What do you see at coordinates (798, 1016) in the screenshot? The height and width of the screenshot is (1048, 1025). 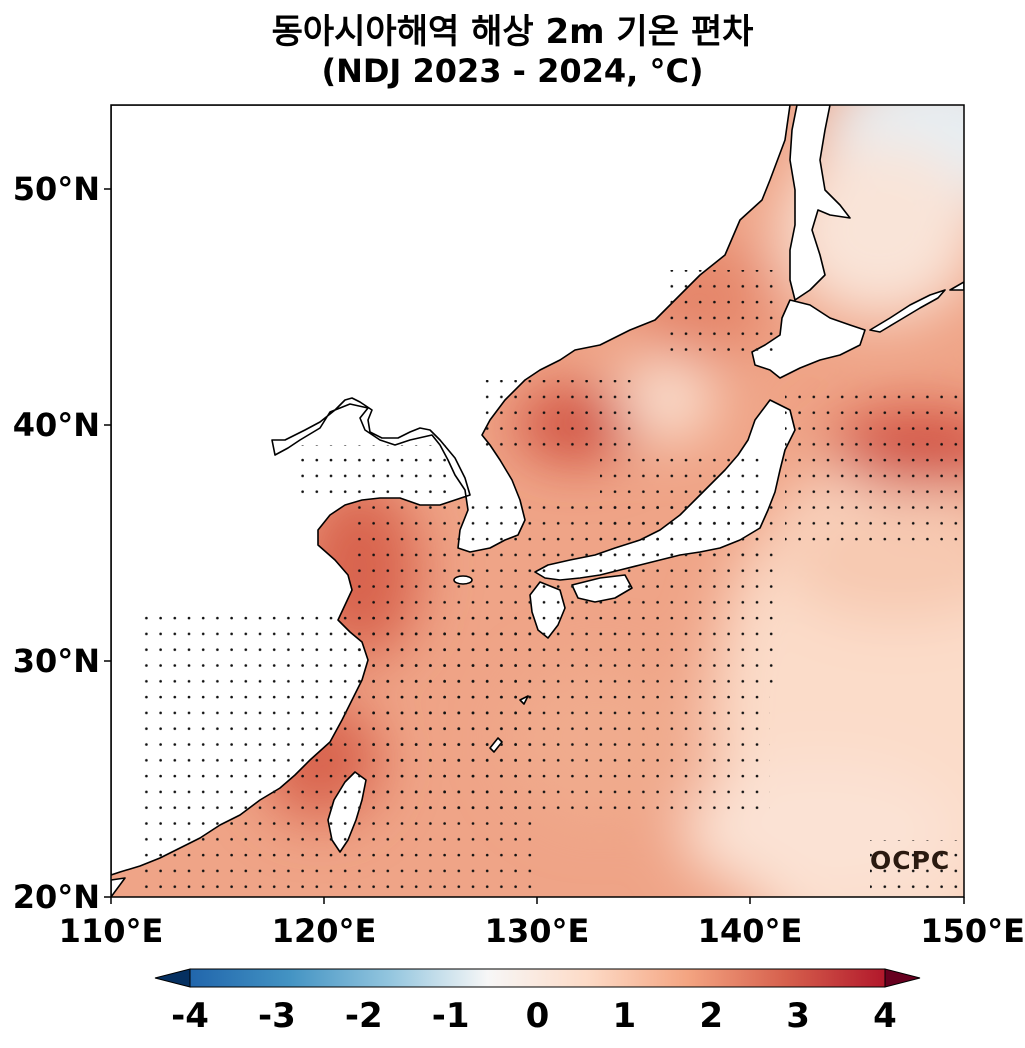 I see `colorbar-tick-label: 3` at bounding box center [798, 1016].